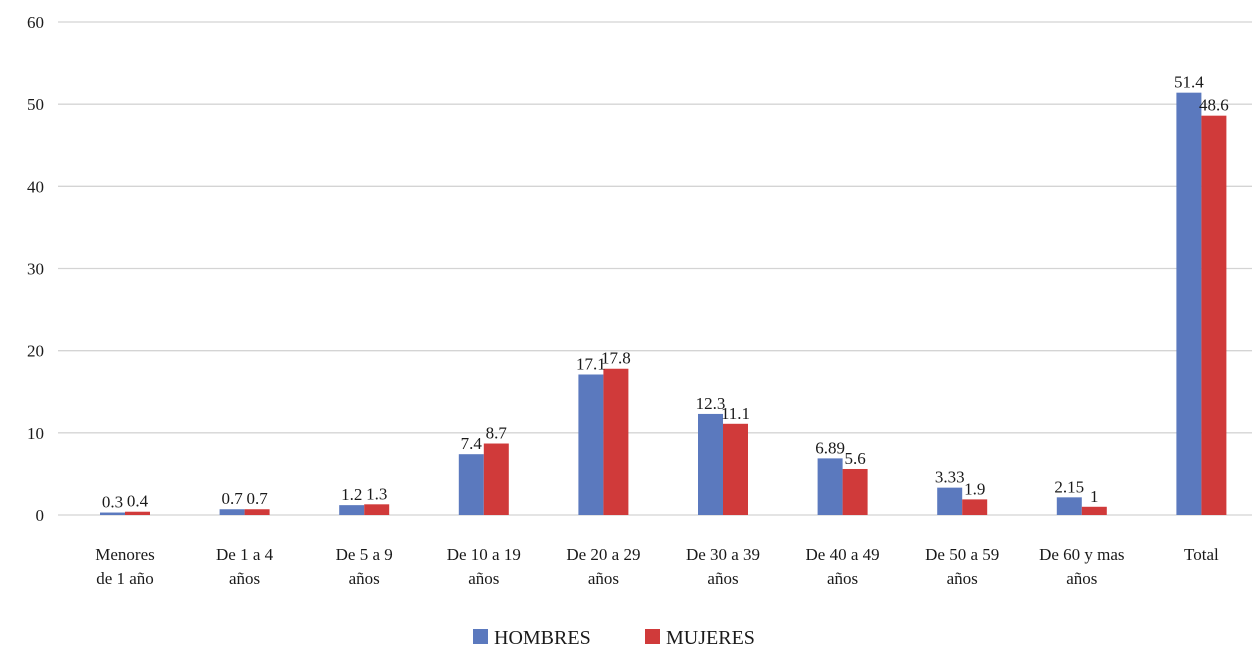 Image resolution: width=1252 pixels, height=649 pixels. I want to click on data-label-mujeres: 1, so click(1094, 496).